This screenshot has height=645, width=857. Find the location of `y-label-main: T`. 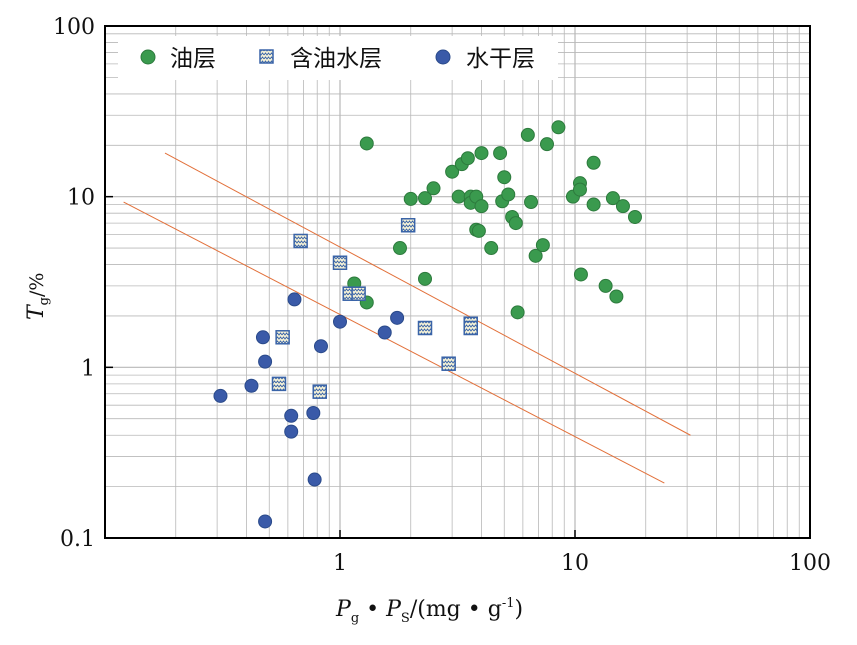

y-label-main: T is located at coordinates (36, 311).